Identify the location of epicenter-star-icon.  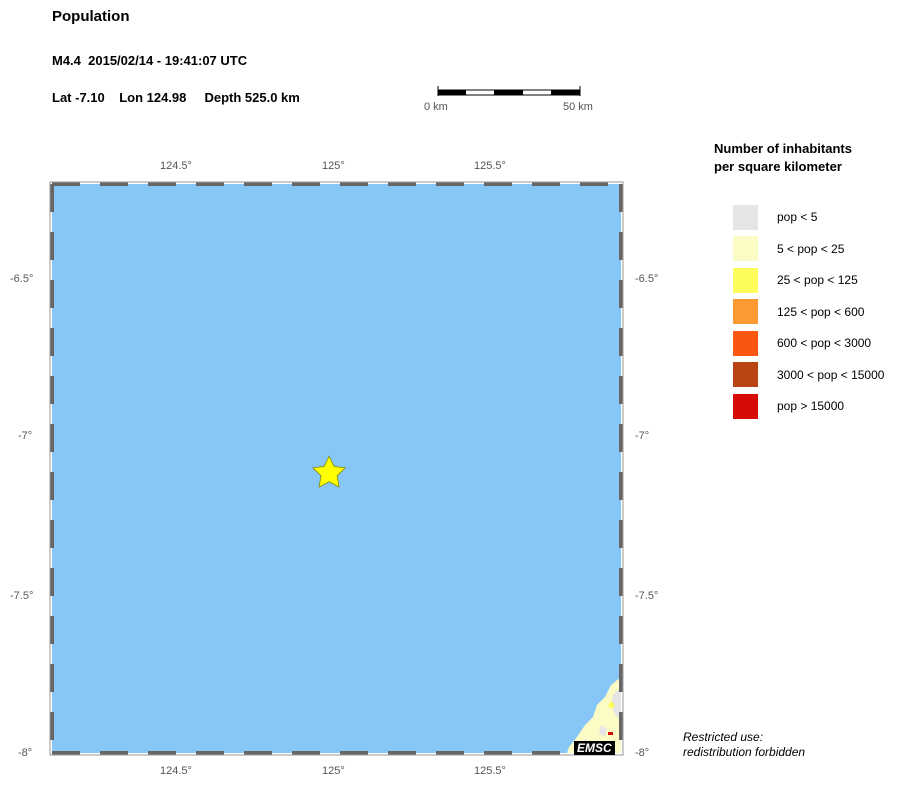
(329, 471).